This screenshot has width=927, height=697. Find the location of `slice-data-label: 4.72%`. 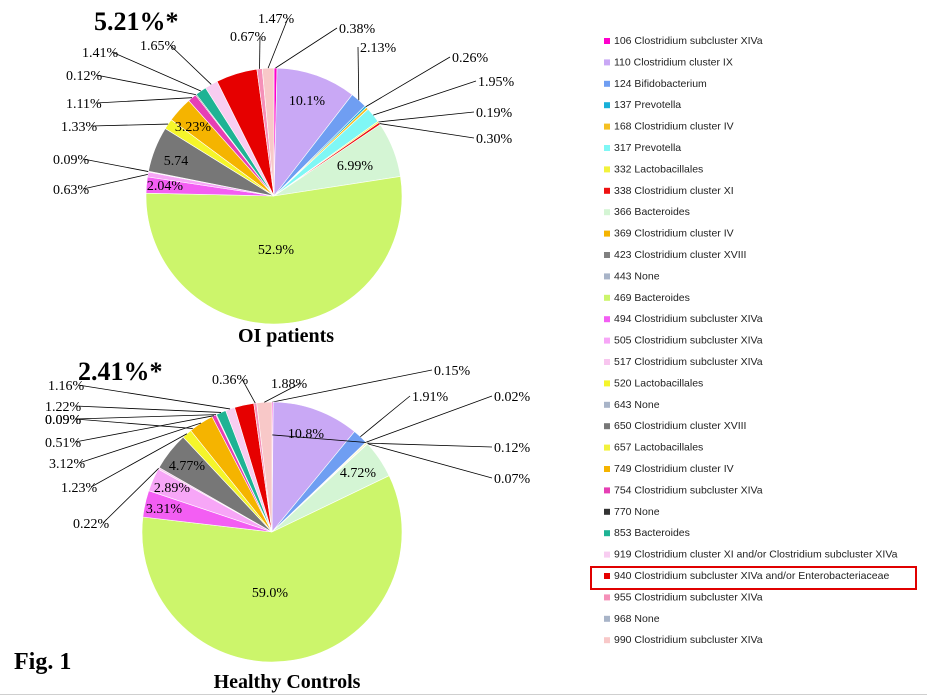

slice-data-label: 4.72% is located at coordinates (358, 473).